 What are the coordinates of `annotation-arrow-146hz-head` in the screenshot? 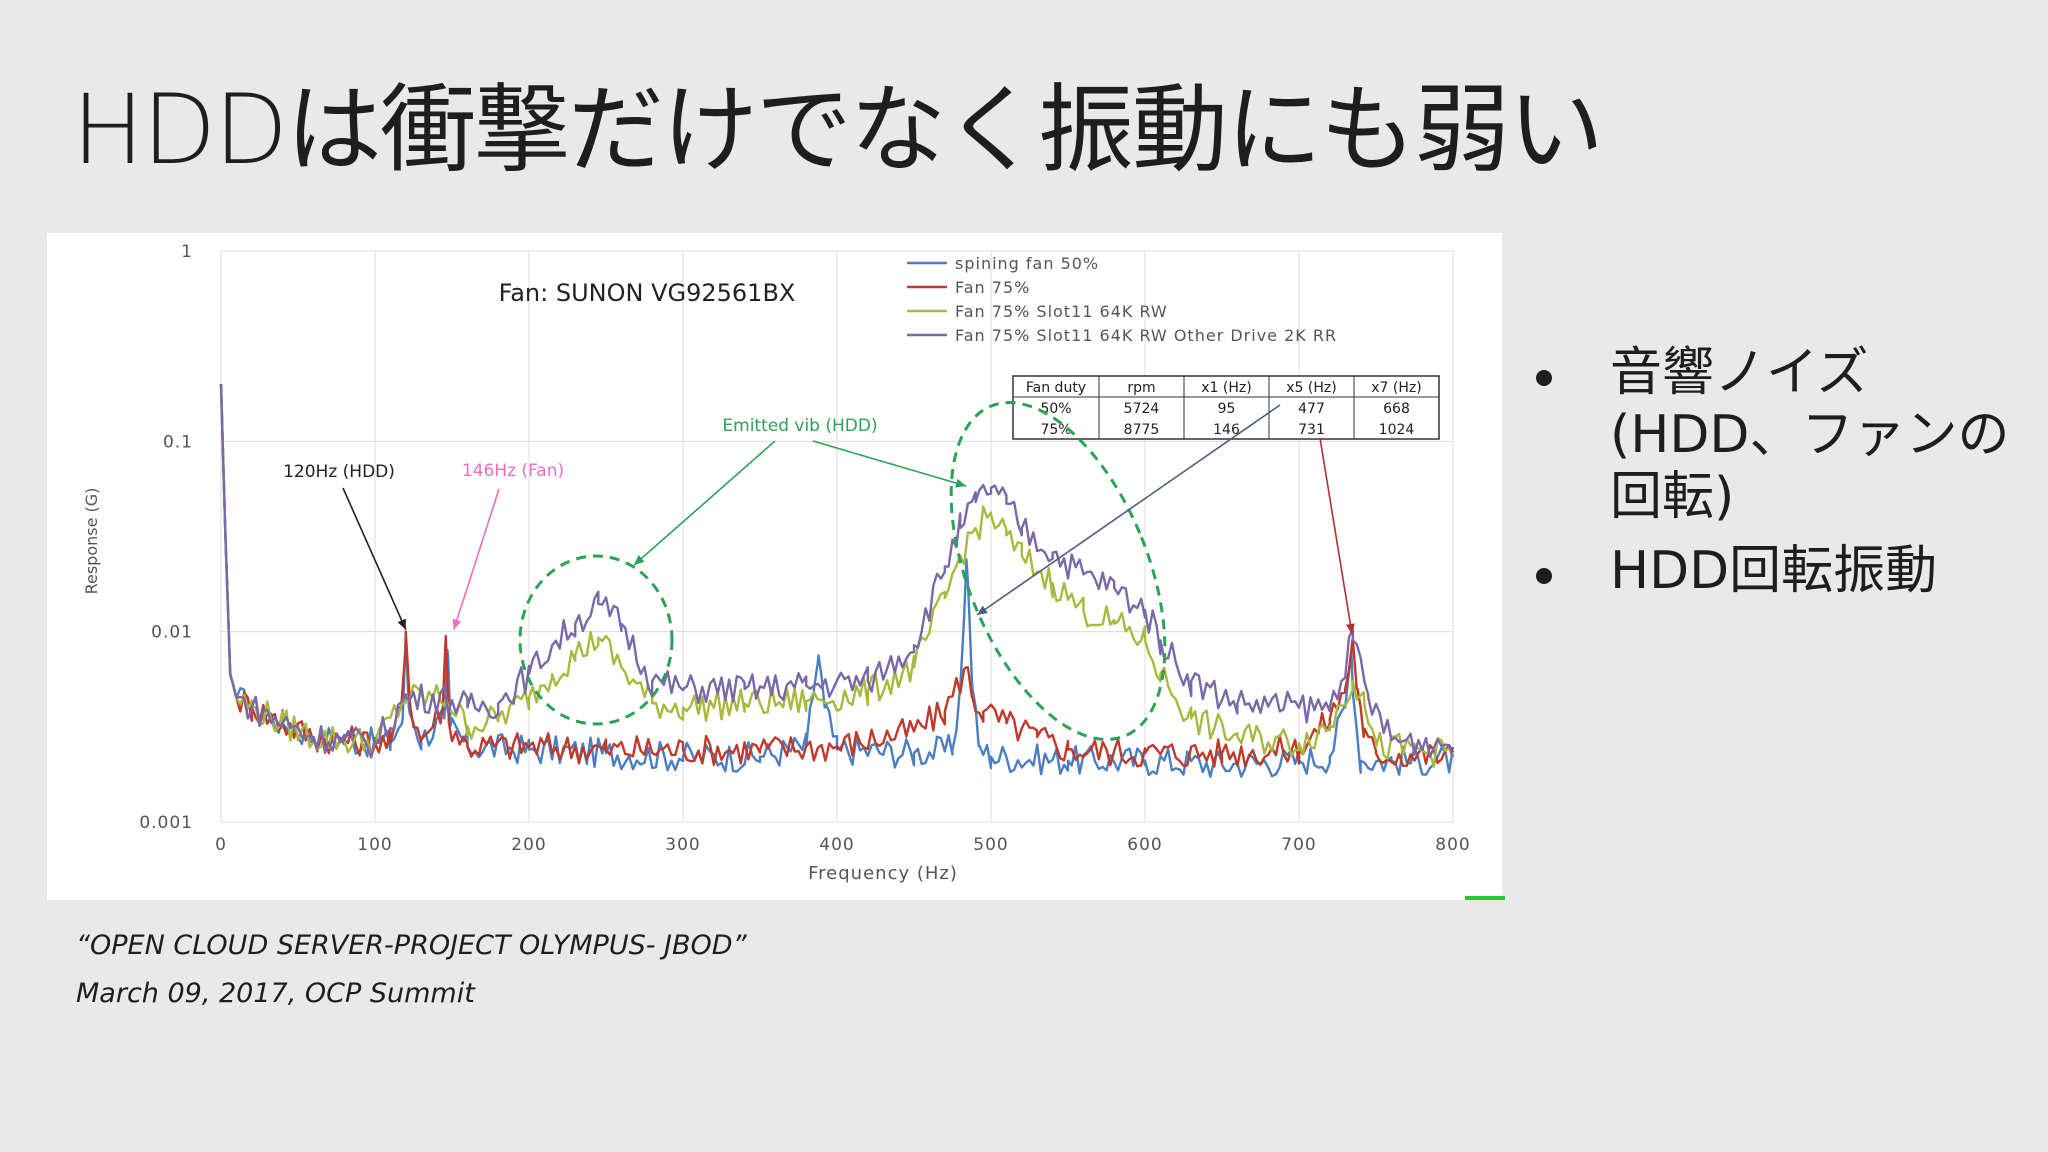 It's located at (457, 624).